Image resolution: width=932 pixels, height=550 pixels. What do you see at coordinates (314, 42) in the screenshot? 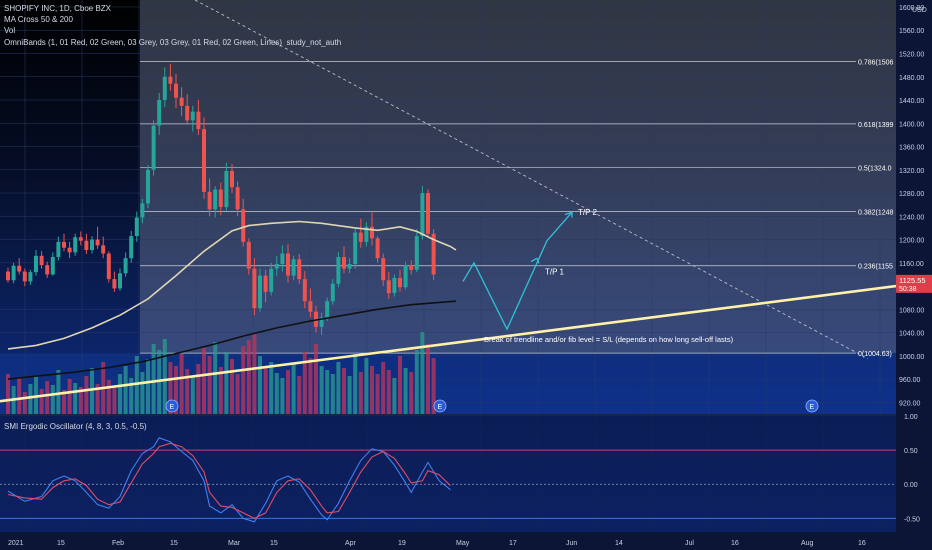
I see `legend-study-note: study_not_auth` at bounding box center [314, 42].